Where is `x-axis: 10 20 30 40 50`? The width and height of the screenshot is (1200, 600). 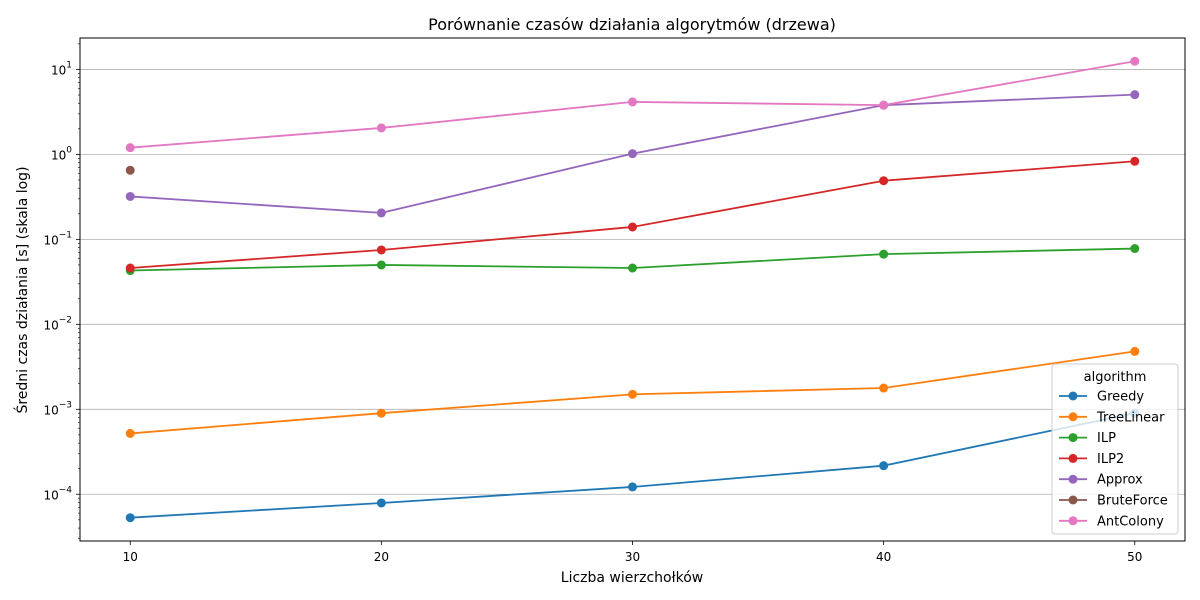
x-axis: 10 20 30 40 50 is located at coordinates (632, 552).